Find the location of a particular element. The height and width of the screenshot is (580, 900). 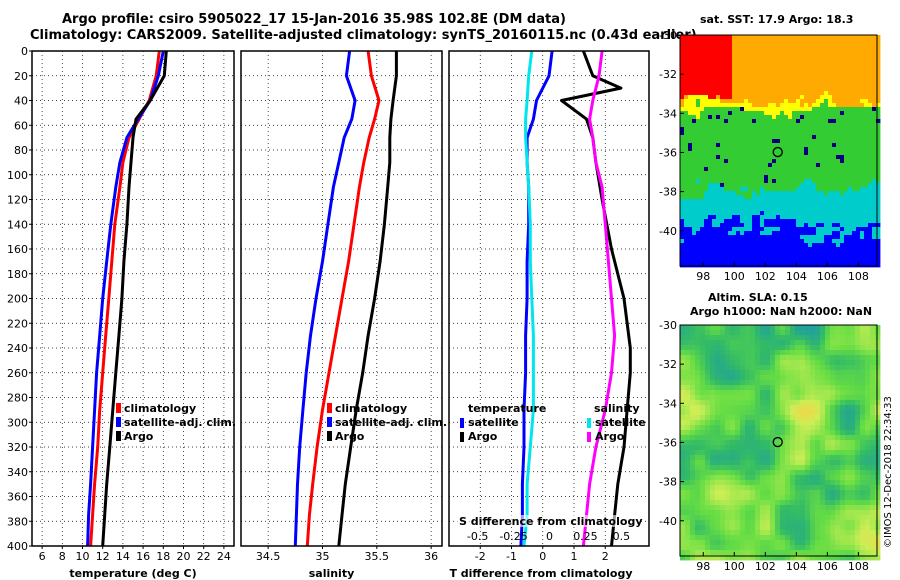

map-y-tick-label: -34 is located at coordinates (668, 113).